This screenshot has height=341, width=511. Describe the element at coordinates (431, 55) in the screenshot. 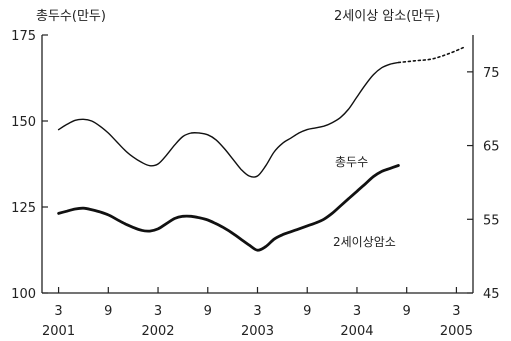

I see `series-projection-total` at that location.